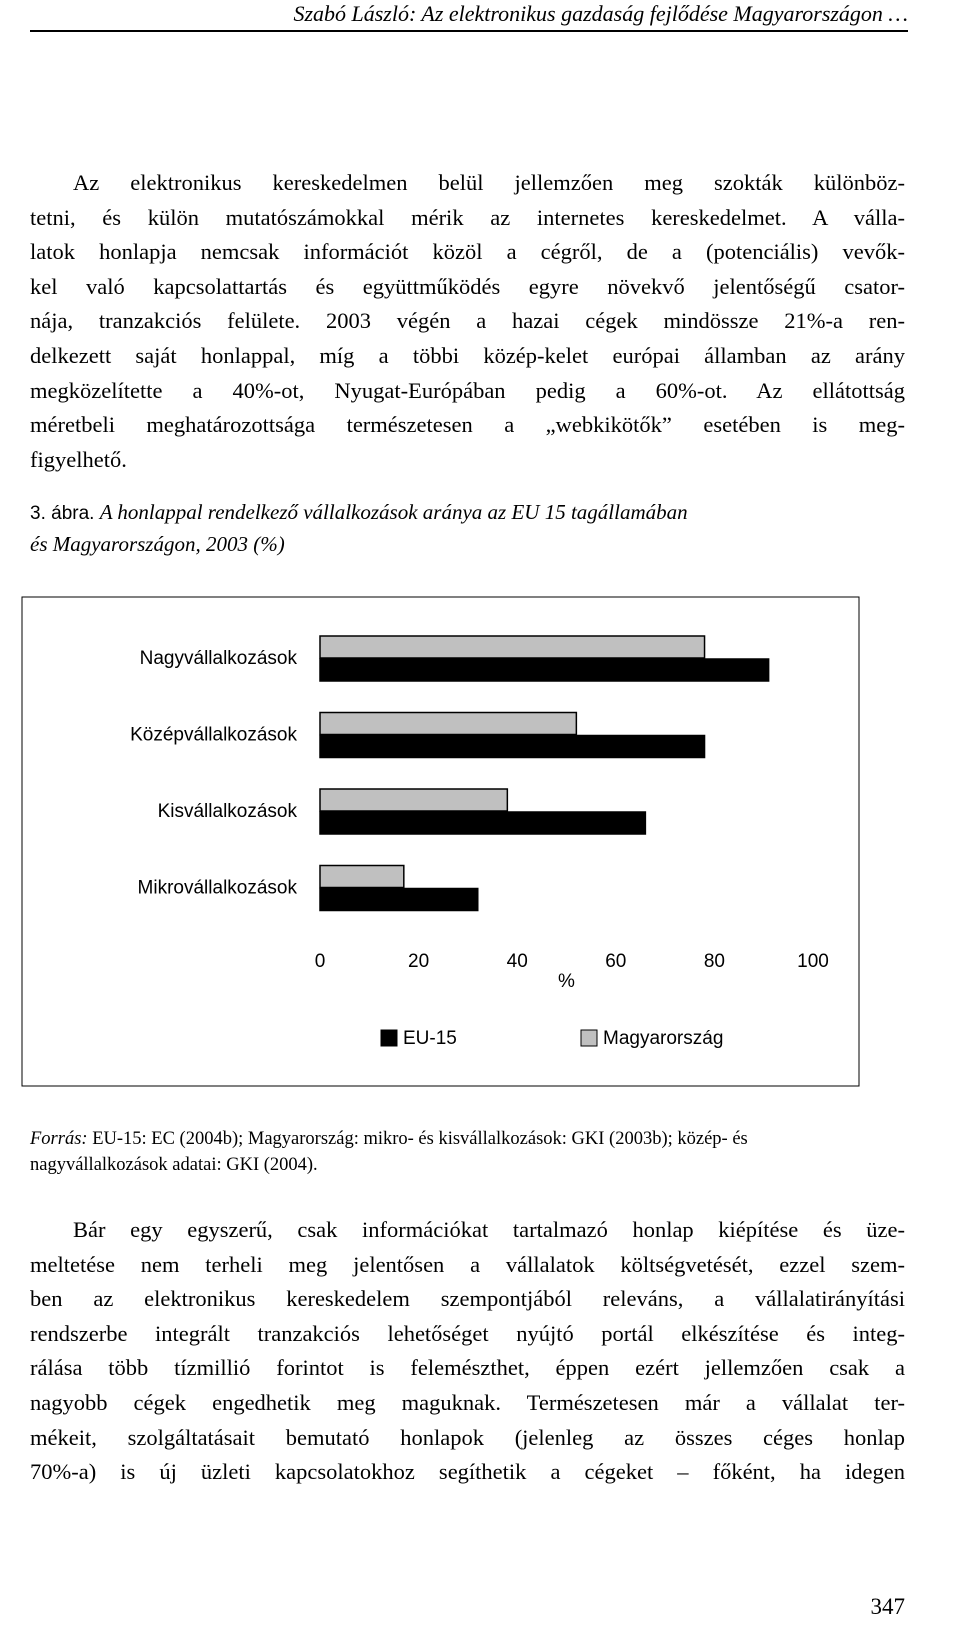  What do you see at coordinates (389, 1165) in the screenshot?
I see `source-line: nagyvállalkozások adatai: GKI (2004).` at bounding box center [389, 1165].